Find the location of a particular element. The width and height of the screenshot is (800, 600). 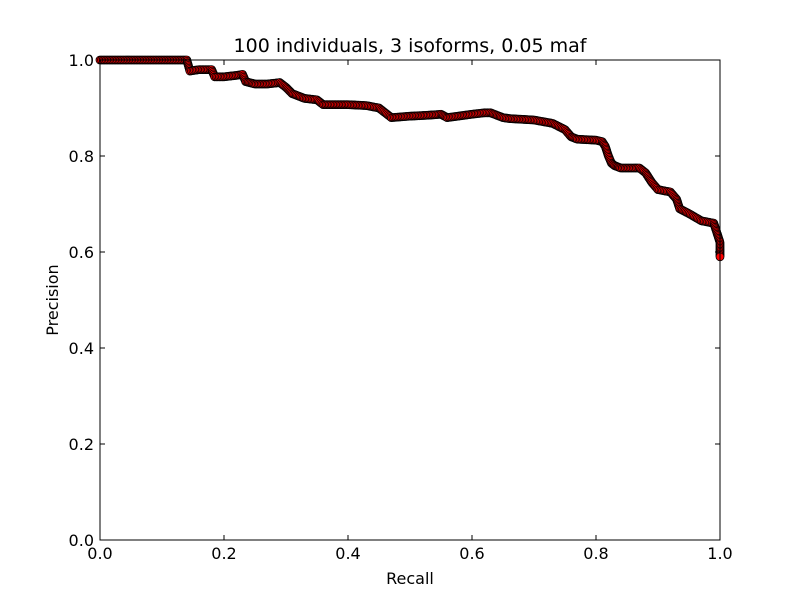

x-tick-label: 0.6 is located at coordinates (471, 553).